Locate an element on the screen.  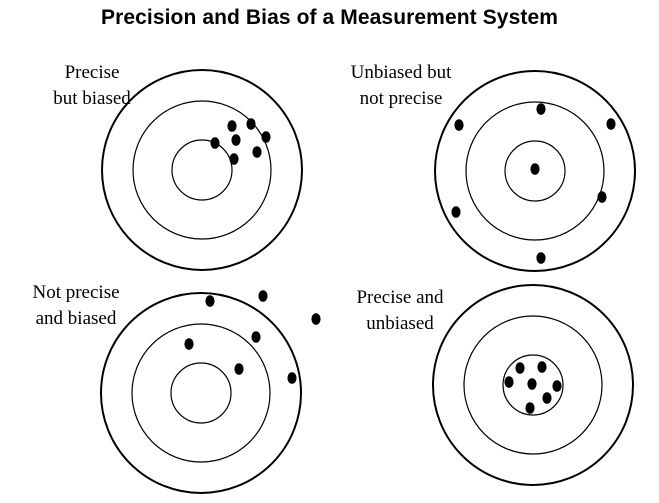
target-precise-unbiased is located at coordinates (533, 385).